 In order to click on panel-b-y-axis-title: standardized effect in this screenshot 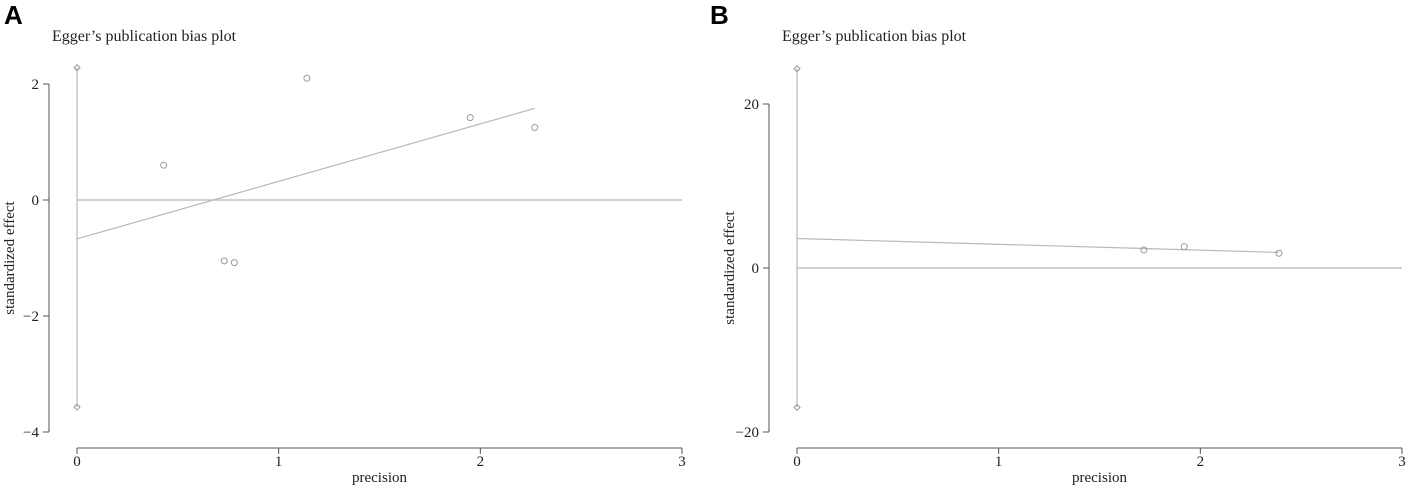, I will do `click(730, 267)`.